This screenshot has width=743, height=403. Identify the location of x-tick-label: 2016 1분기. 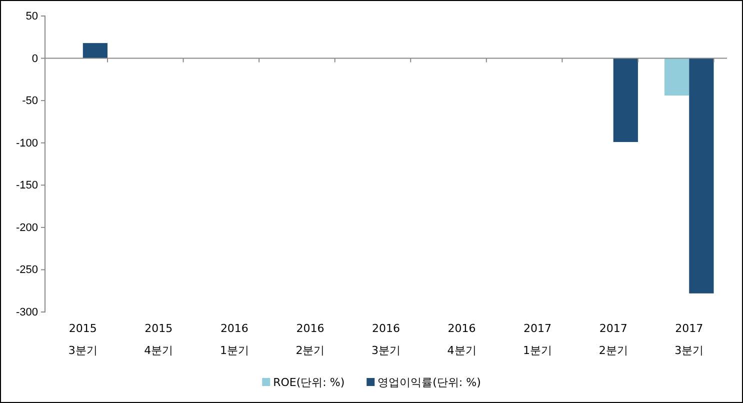
(234, 339).